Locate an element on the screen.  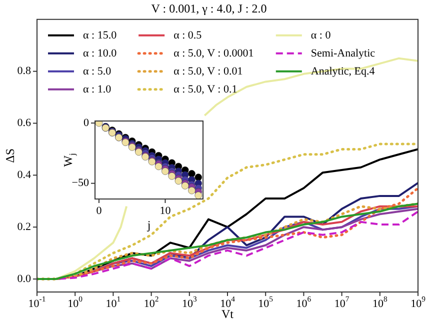
legend-label: α : 1.0 is located at coordinates (97, 89).